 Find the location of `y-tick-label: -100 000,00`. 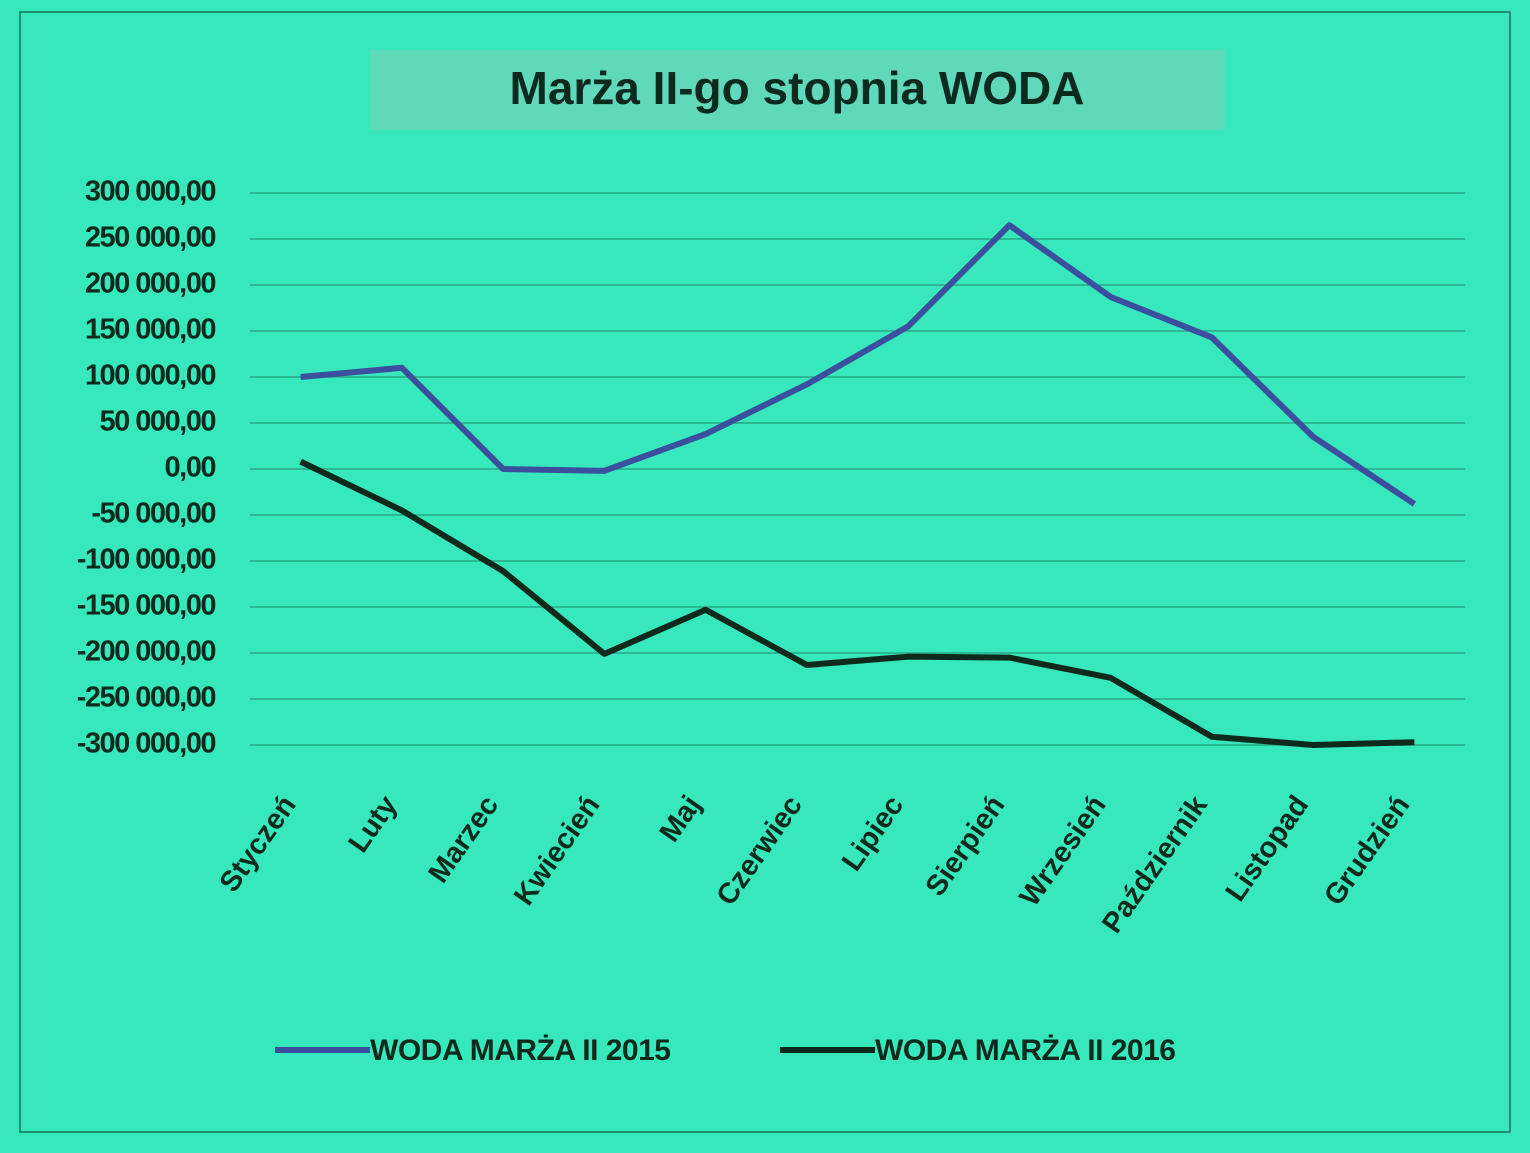

y-tick-label: -100 000,00 is located at coordinates (146, 560).